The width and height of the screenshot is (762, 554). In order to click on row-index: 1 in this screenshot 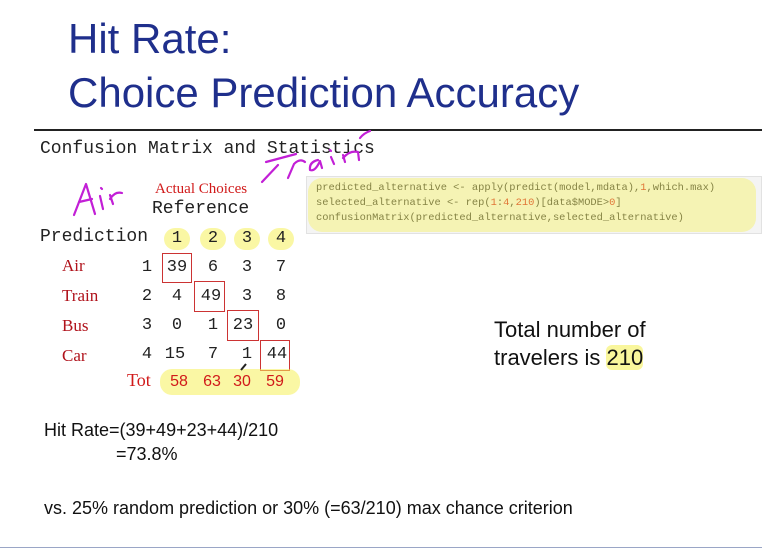, I will do `click(147, 267)`.